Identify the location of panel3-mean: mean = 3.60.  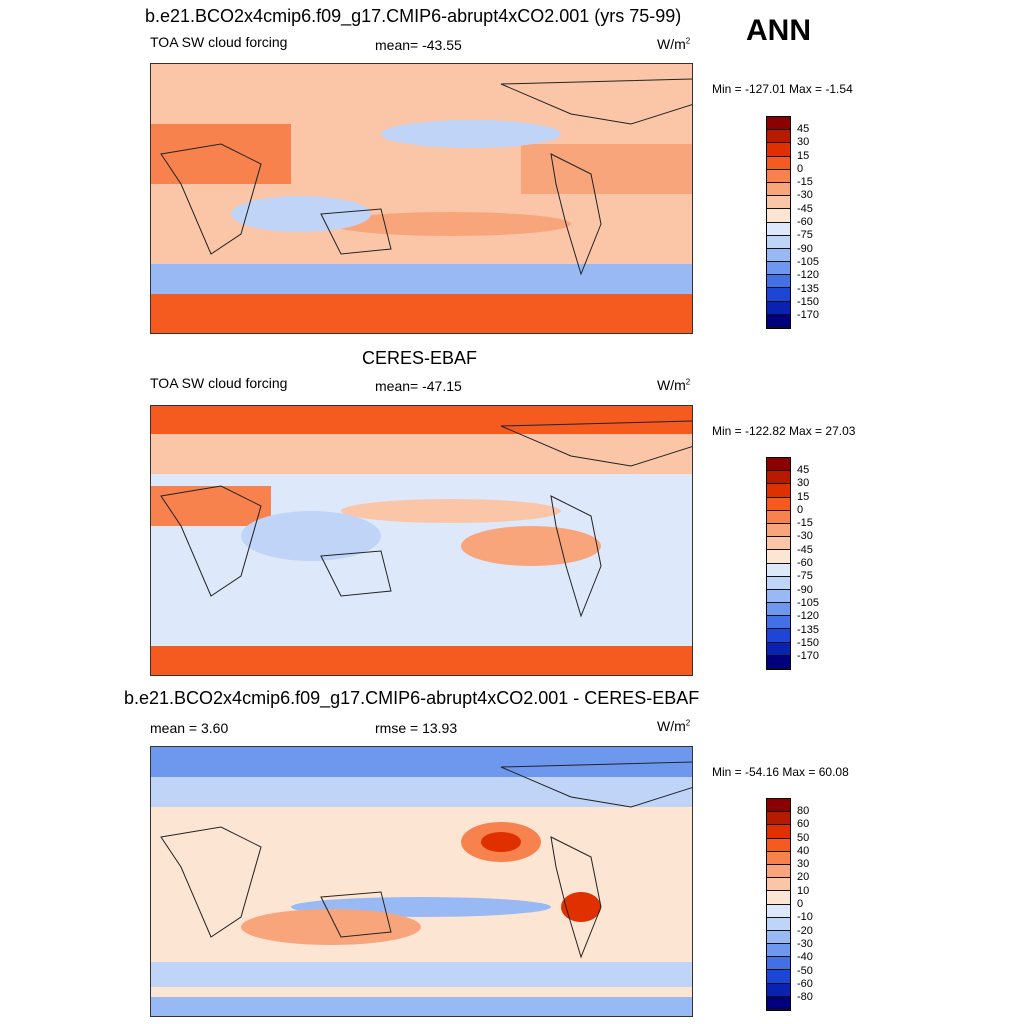
(189, 728).